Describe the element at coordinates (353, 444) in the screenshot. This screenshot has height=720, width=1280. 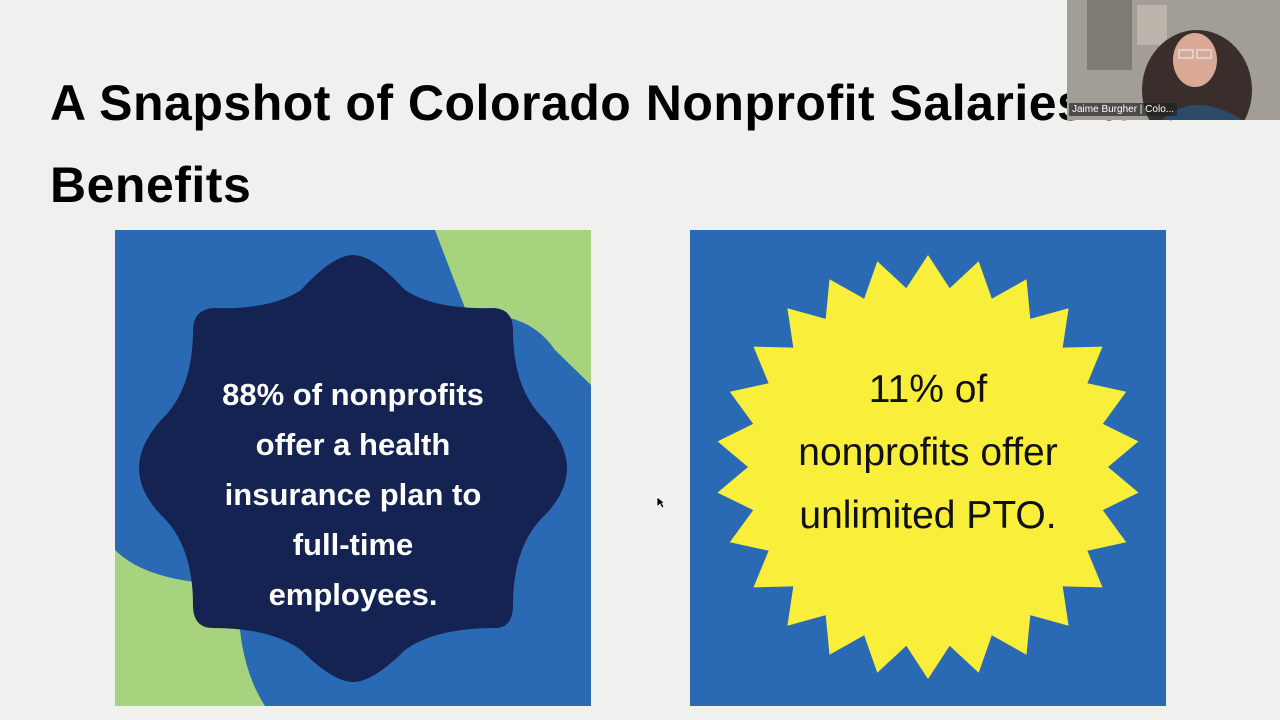
I see `stat-line: offer a health` at that location.